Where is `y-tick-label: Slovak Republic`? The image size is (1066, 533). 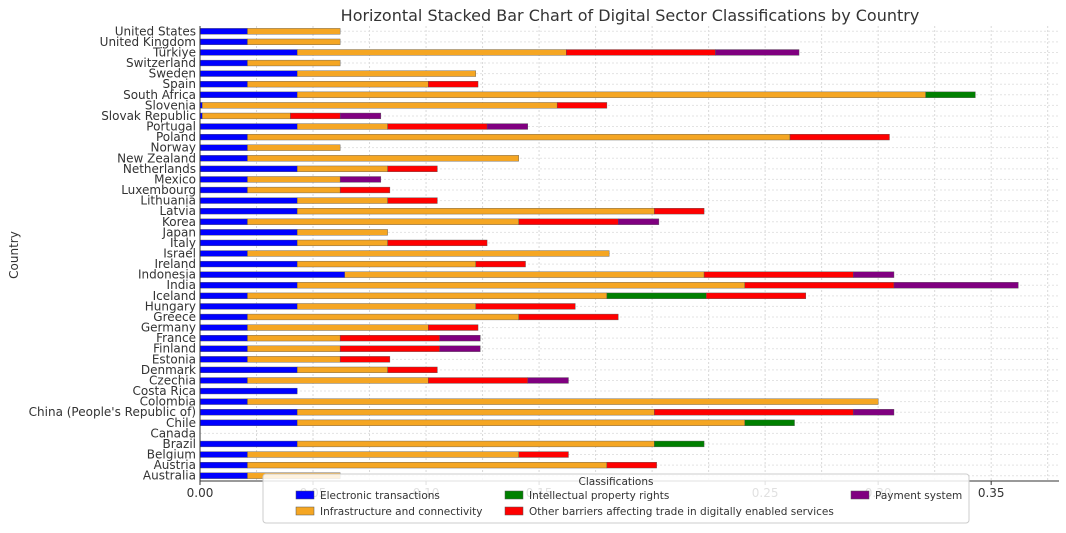
y-tick-label: Slovak Republic is located at coordinates (148, 116).